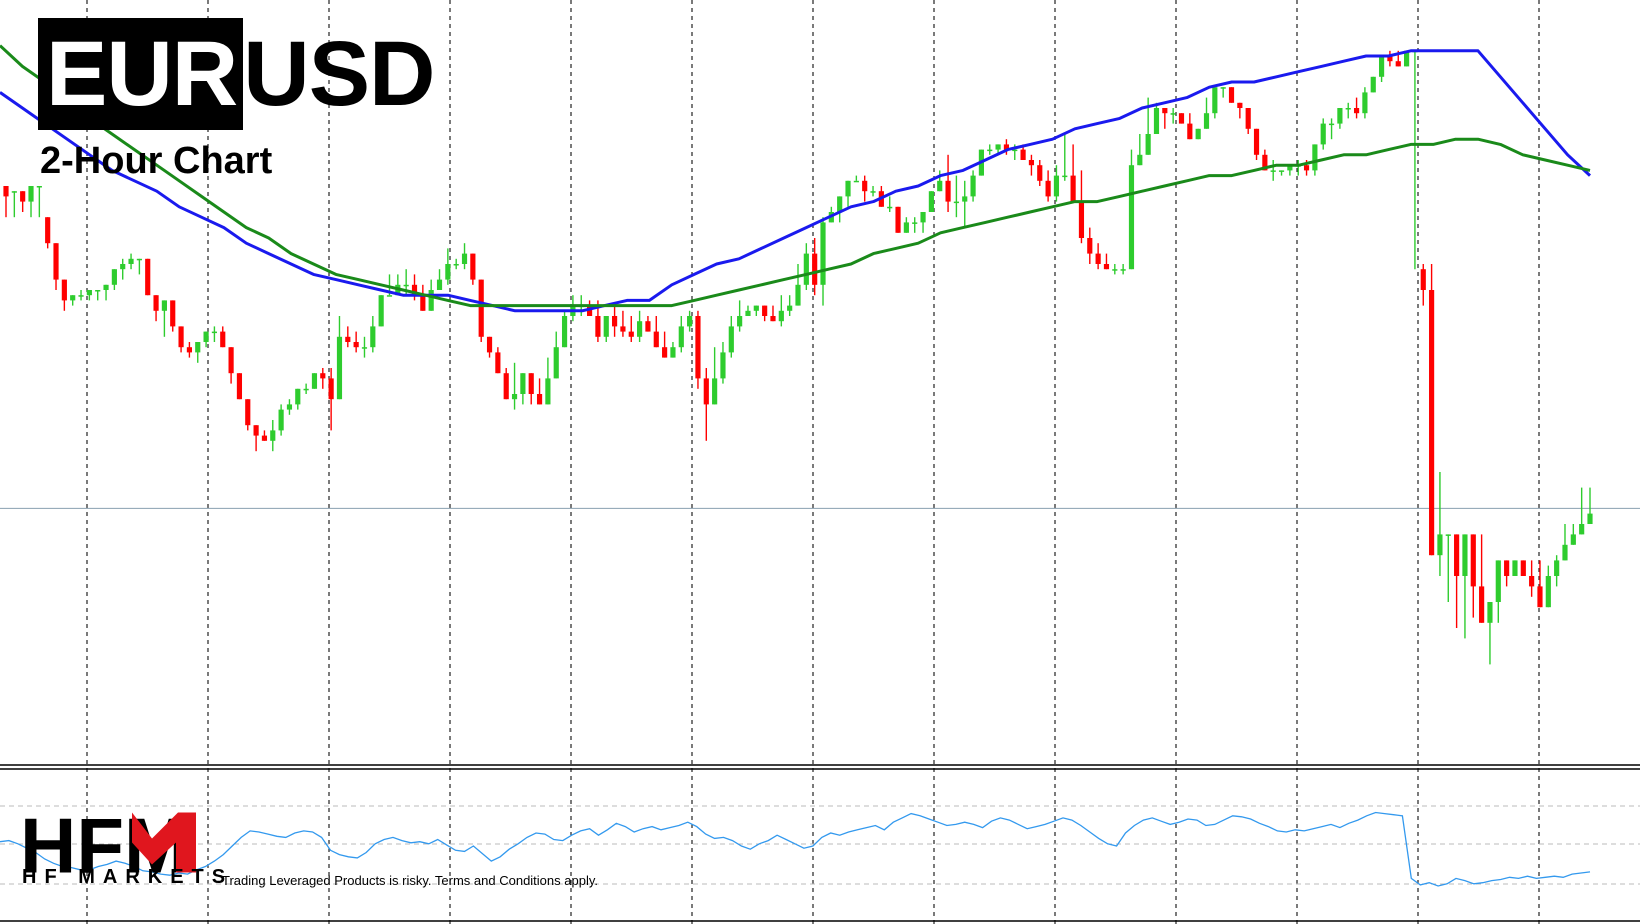 The image size is (1640, 924). What do you see at coordinates (795, 849) in the screenshot?
I see `oscillator-series` at bounding box center [795, 849].